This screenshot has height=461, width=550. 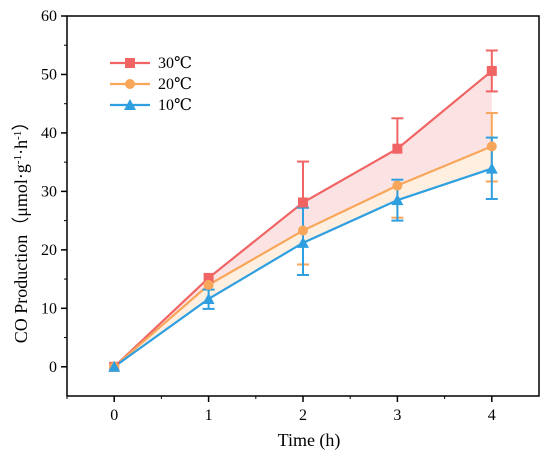 I want to click on x-tick-label-1: 1, so click(x=209, y=415).